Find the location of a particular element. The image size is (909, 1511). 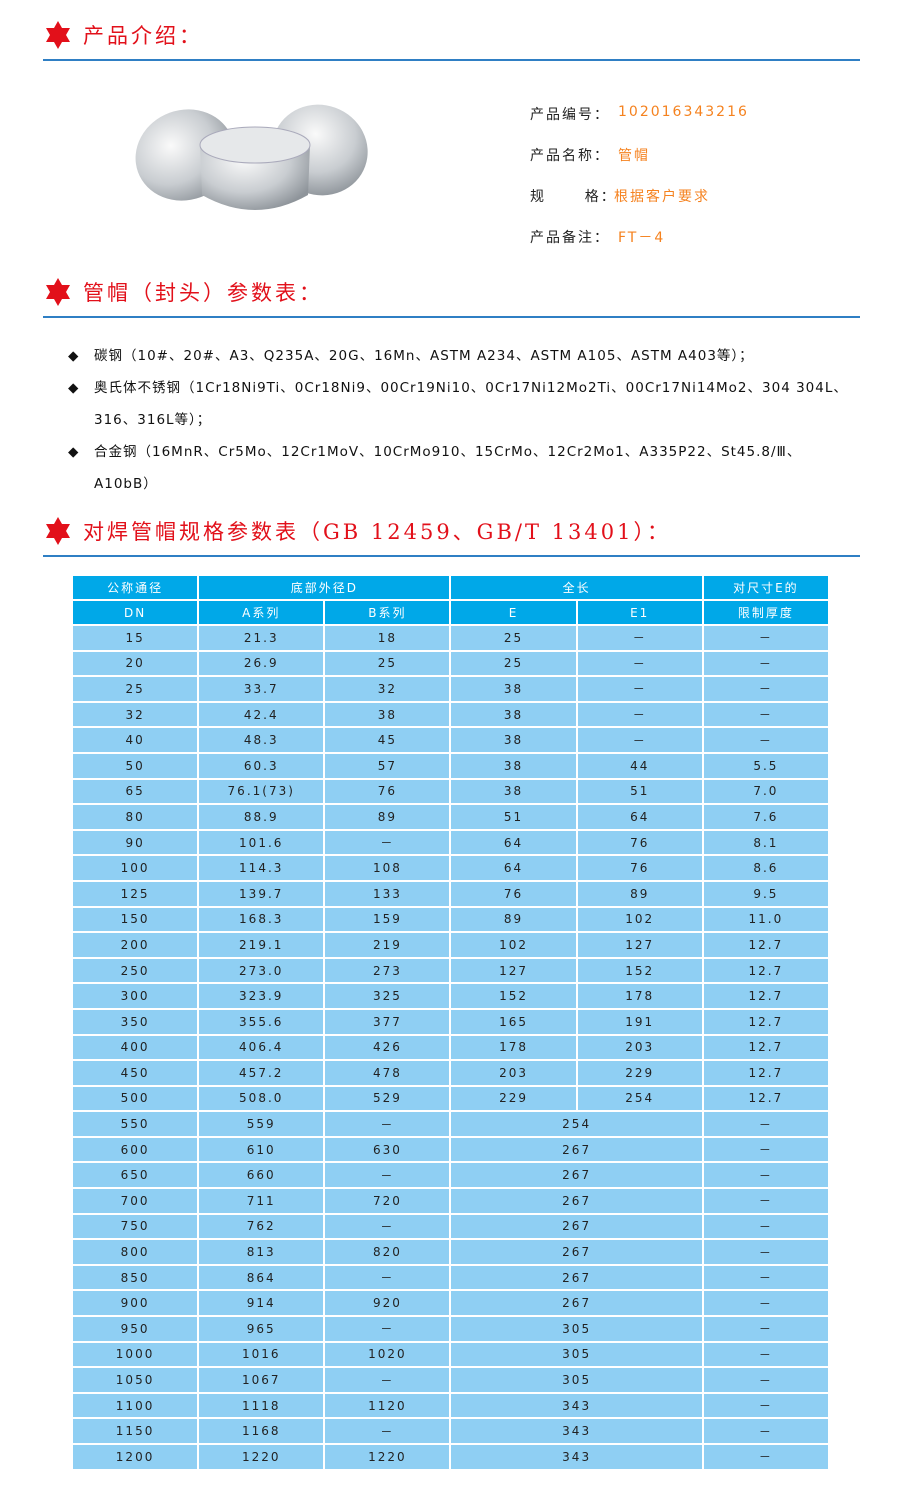

table-cell: 11.0 is located at coordinates (766, 919).